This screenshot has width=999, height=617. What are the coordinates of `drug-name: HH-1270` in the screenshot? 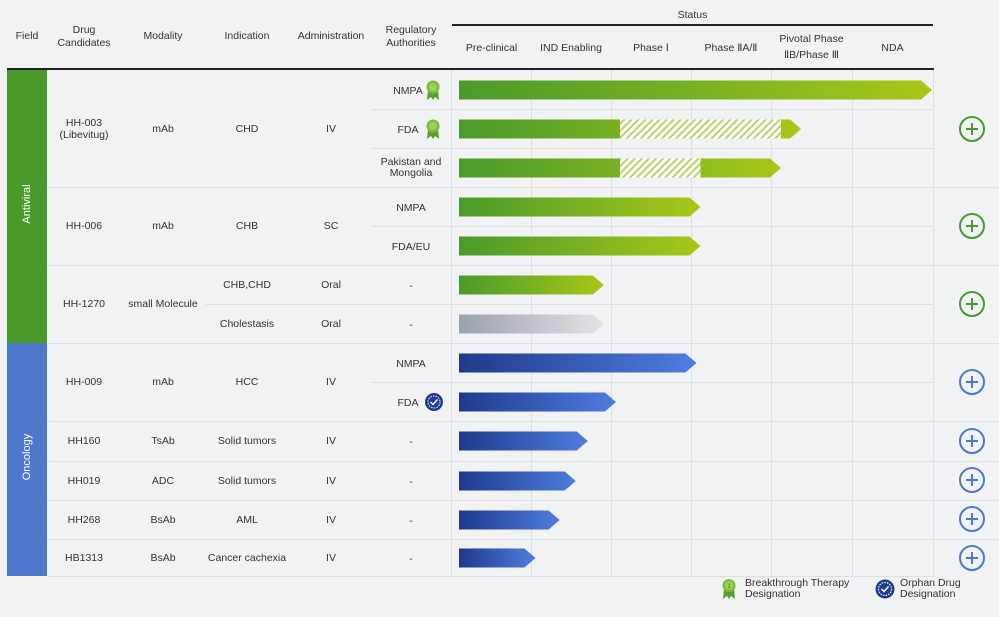 It's located at (84, 303).